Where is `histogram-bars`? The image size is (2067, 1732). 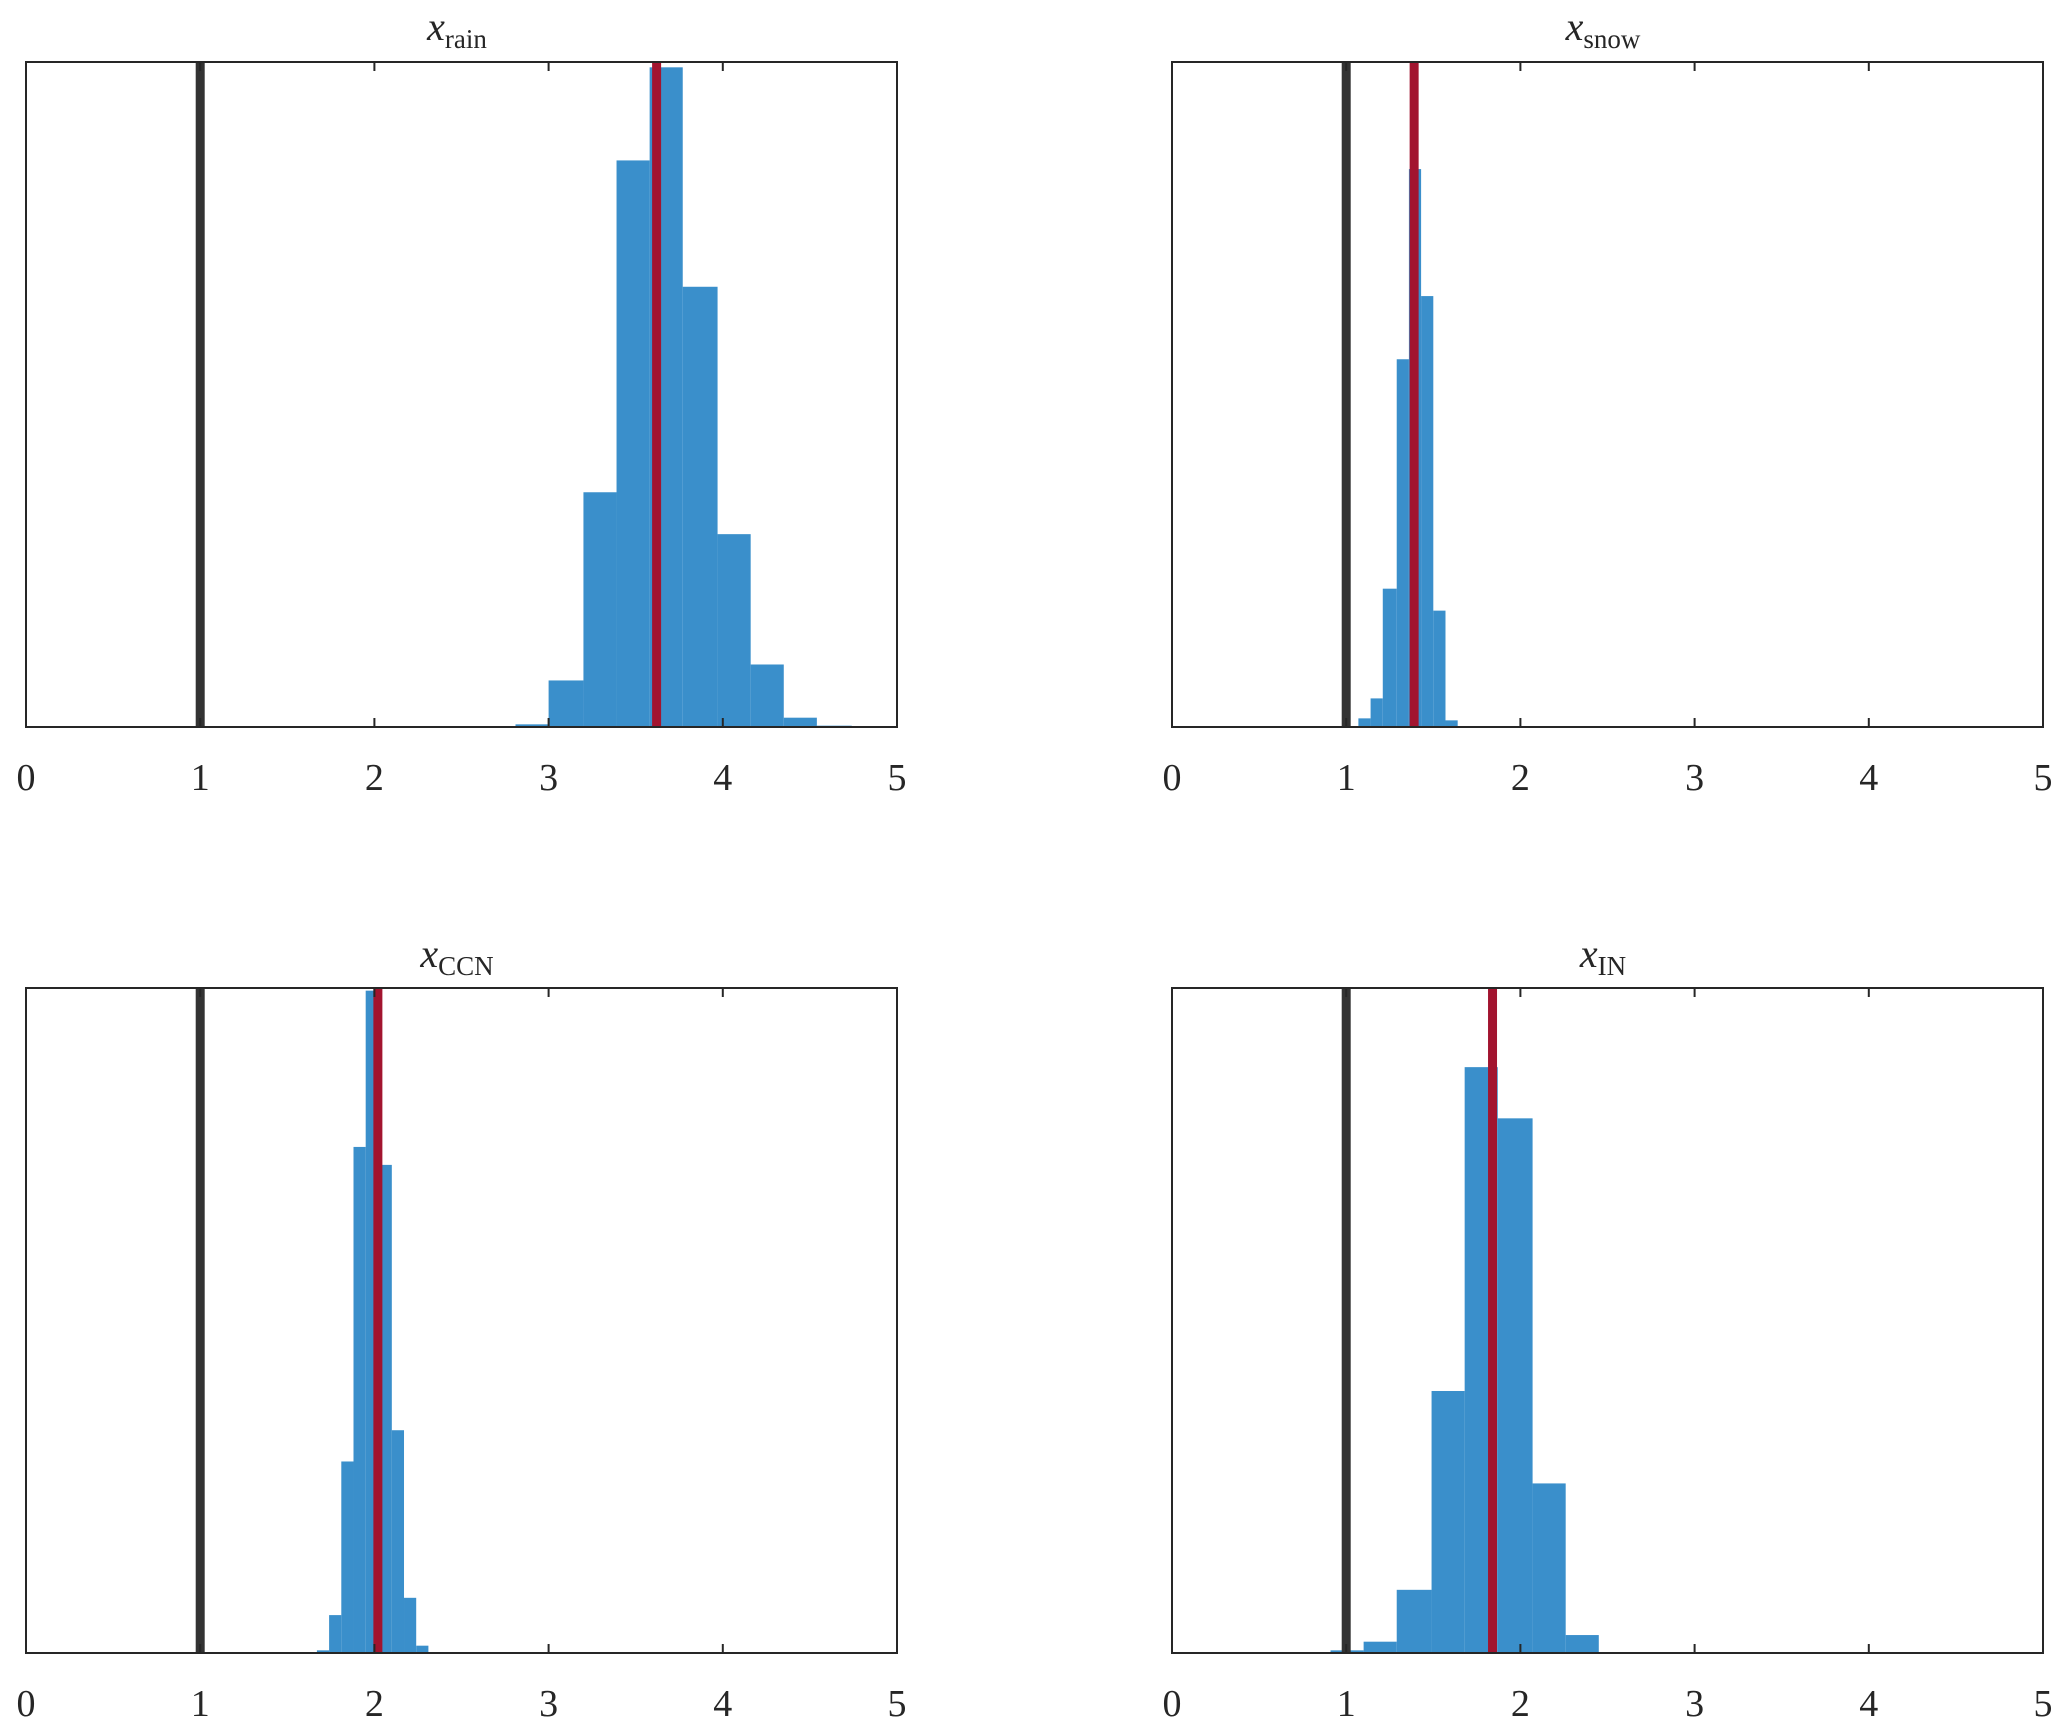
histogram-bars is located at coordinates (683, 397).